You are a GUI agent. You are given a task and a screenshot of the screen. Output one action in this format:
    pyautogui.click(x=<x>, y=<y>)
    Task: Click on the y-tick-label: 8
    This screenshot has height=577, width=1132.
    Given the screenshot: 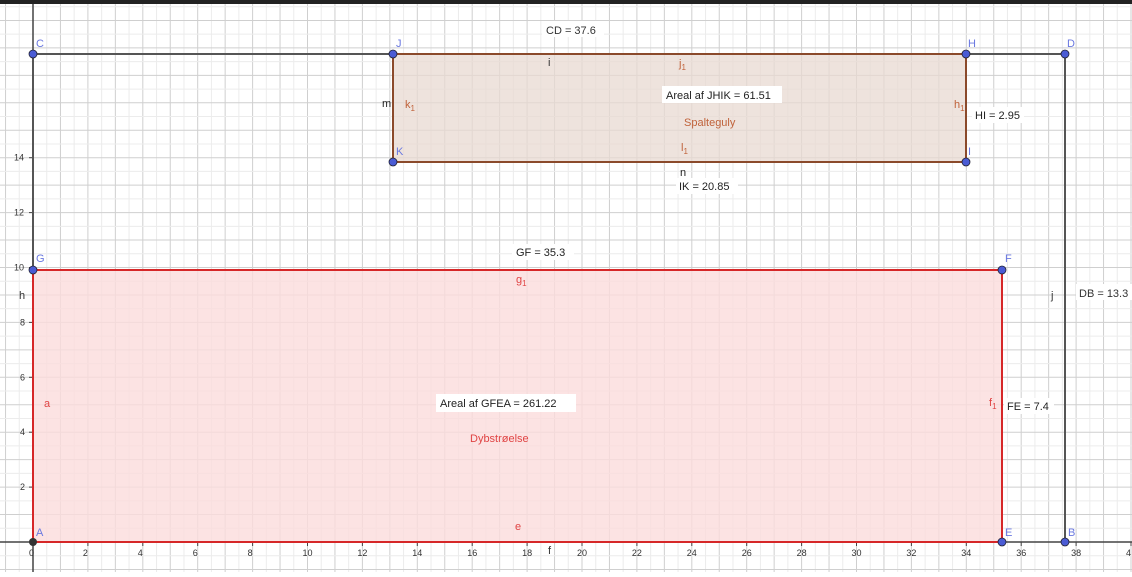 What is the action you would take?
    pyautogui.click(x=22, y=322)
    